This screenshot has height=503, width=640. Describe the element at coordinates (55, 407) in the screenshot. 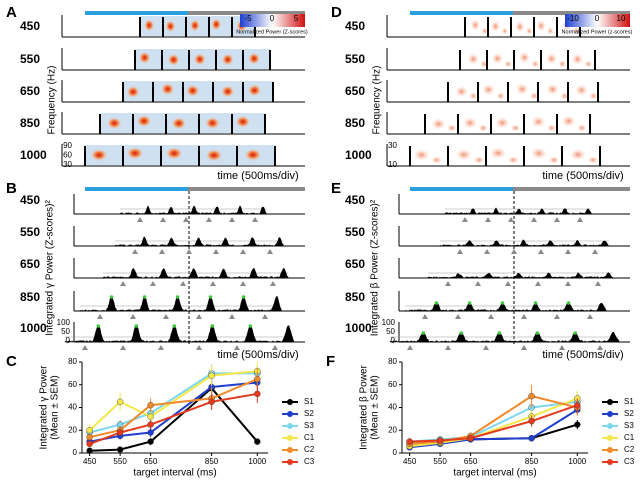

I see `y-axis-label: (Mean ± SEM)` at that location.